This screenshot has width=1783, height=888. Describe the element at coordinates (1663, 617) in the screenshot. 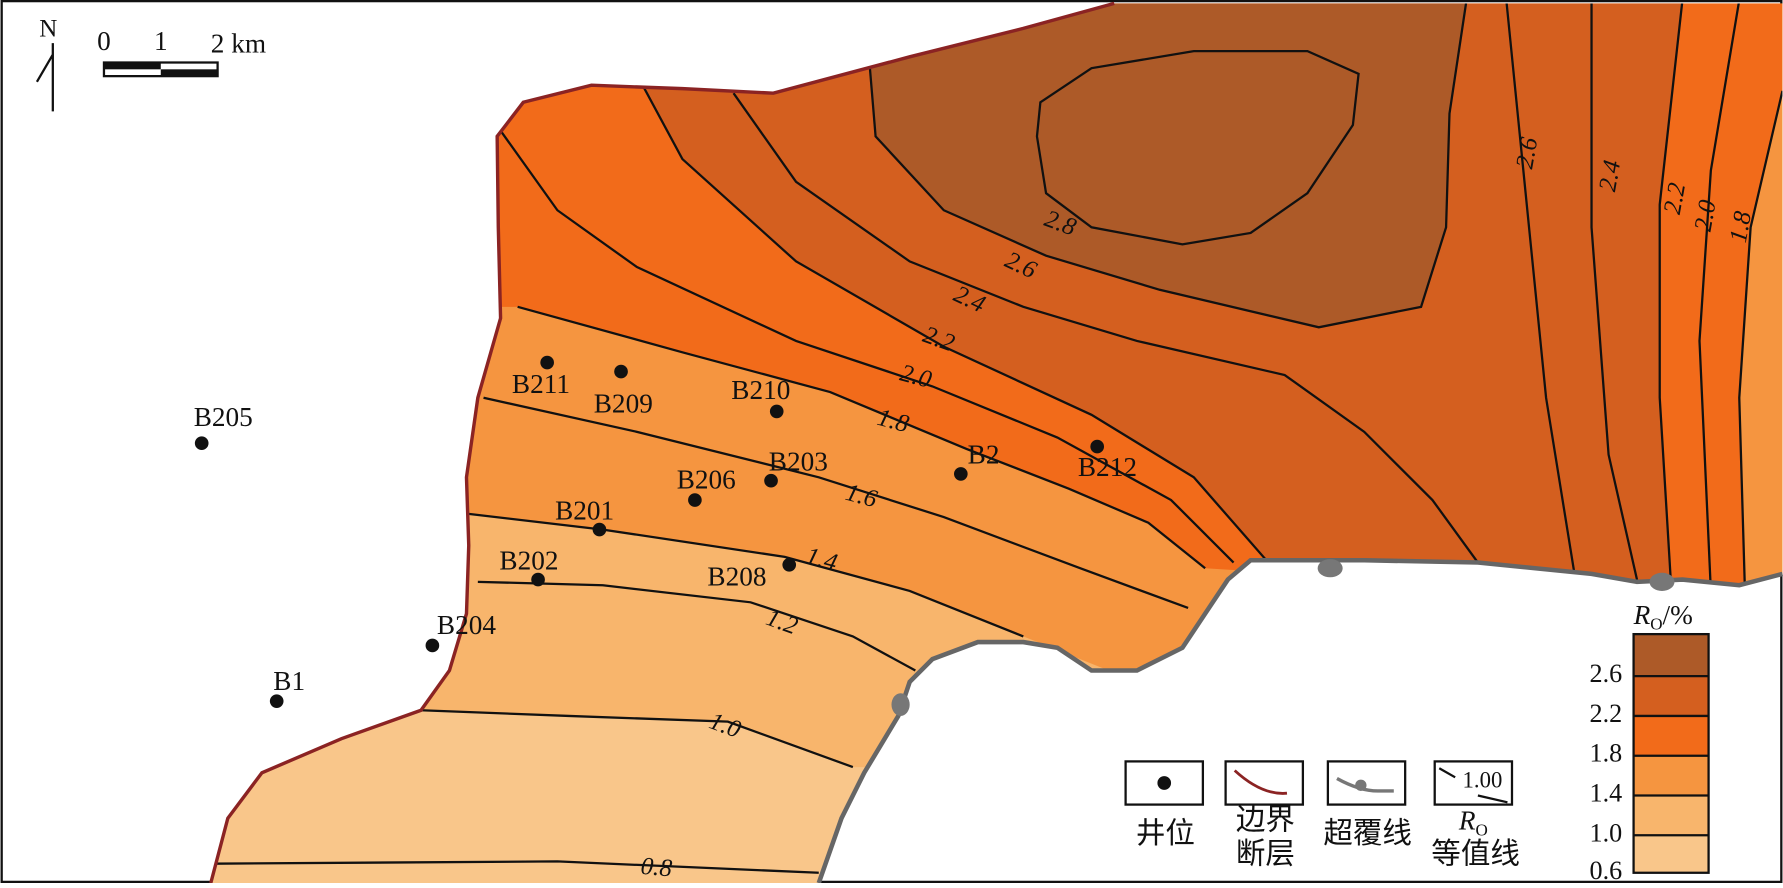

I see `ro-legend-title: RO/%` at that location.